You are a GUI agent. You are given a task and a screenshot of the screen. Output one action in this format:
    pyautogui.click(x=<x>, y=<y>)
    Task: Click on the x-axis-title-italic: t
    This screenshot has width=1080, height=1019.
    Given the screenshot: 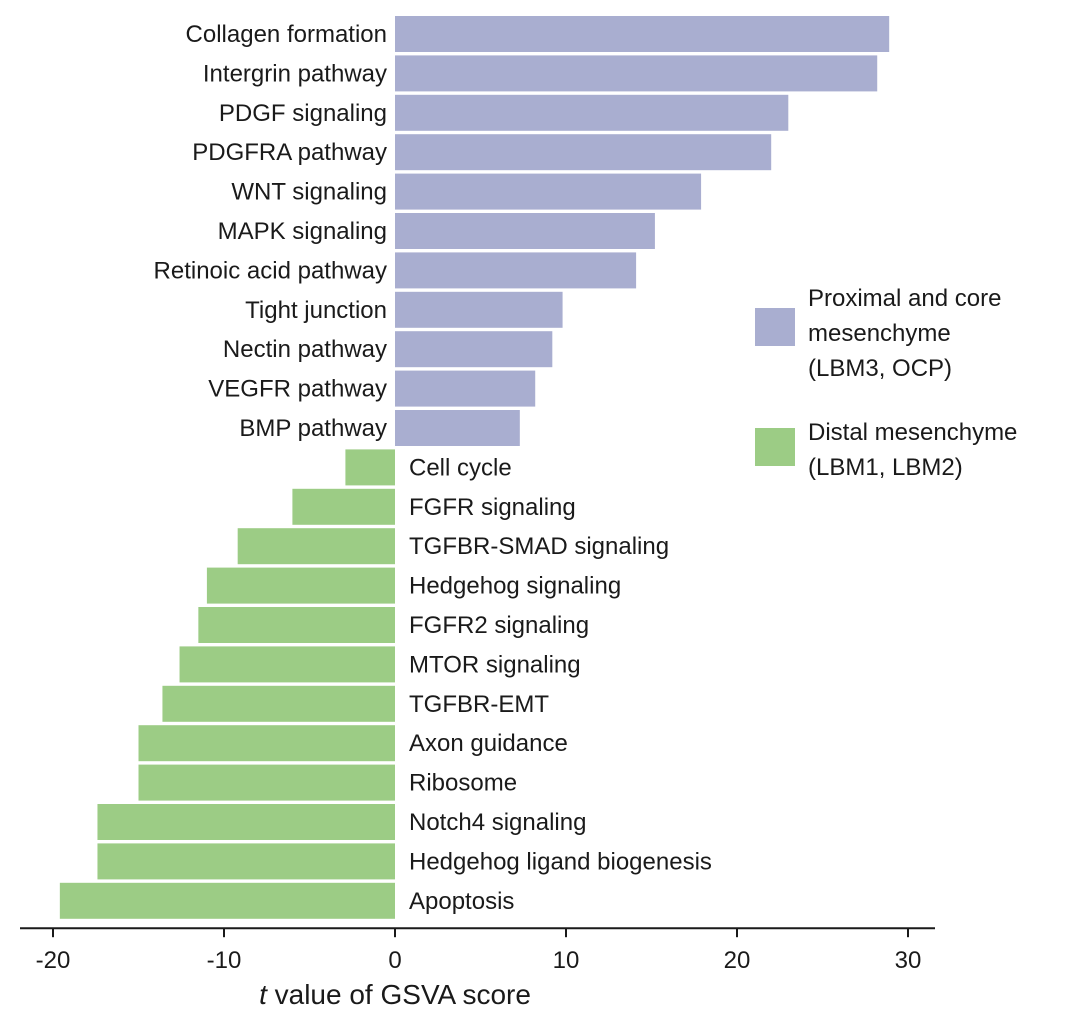 What is the action you would take?
    pyautogui.click(x=263, y=994)
    